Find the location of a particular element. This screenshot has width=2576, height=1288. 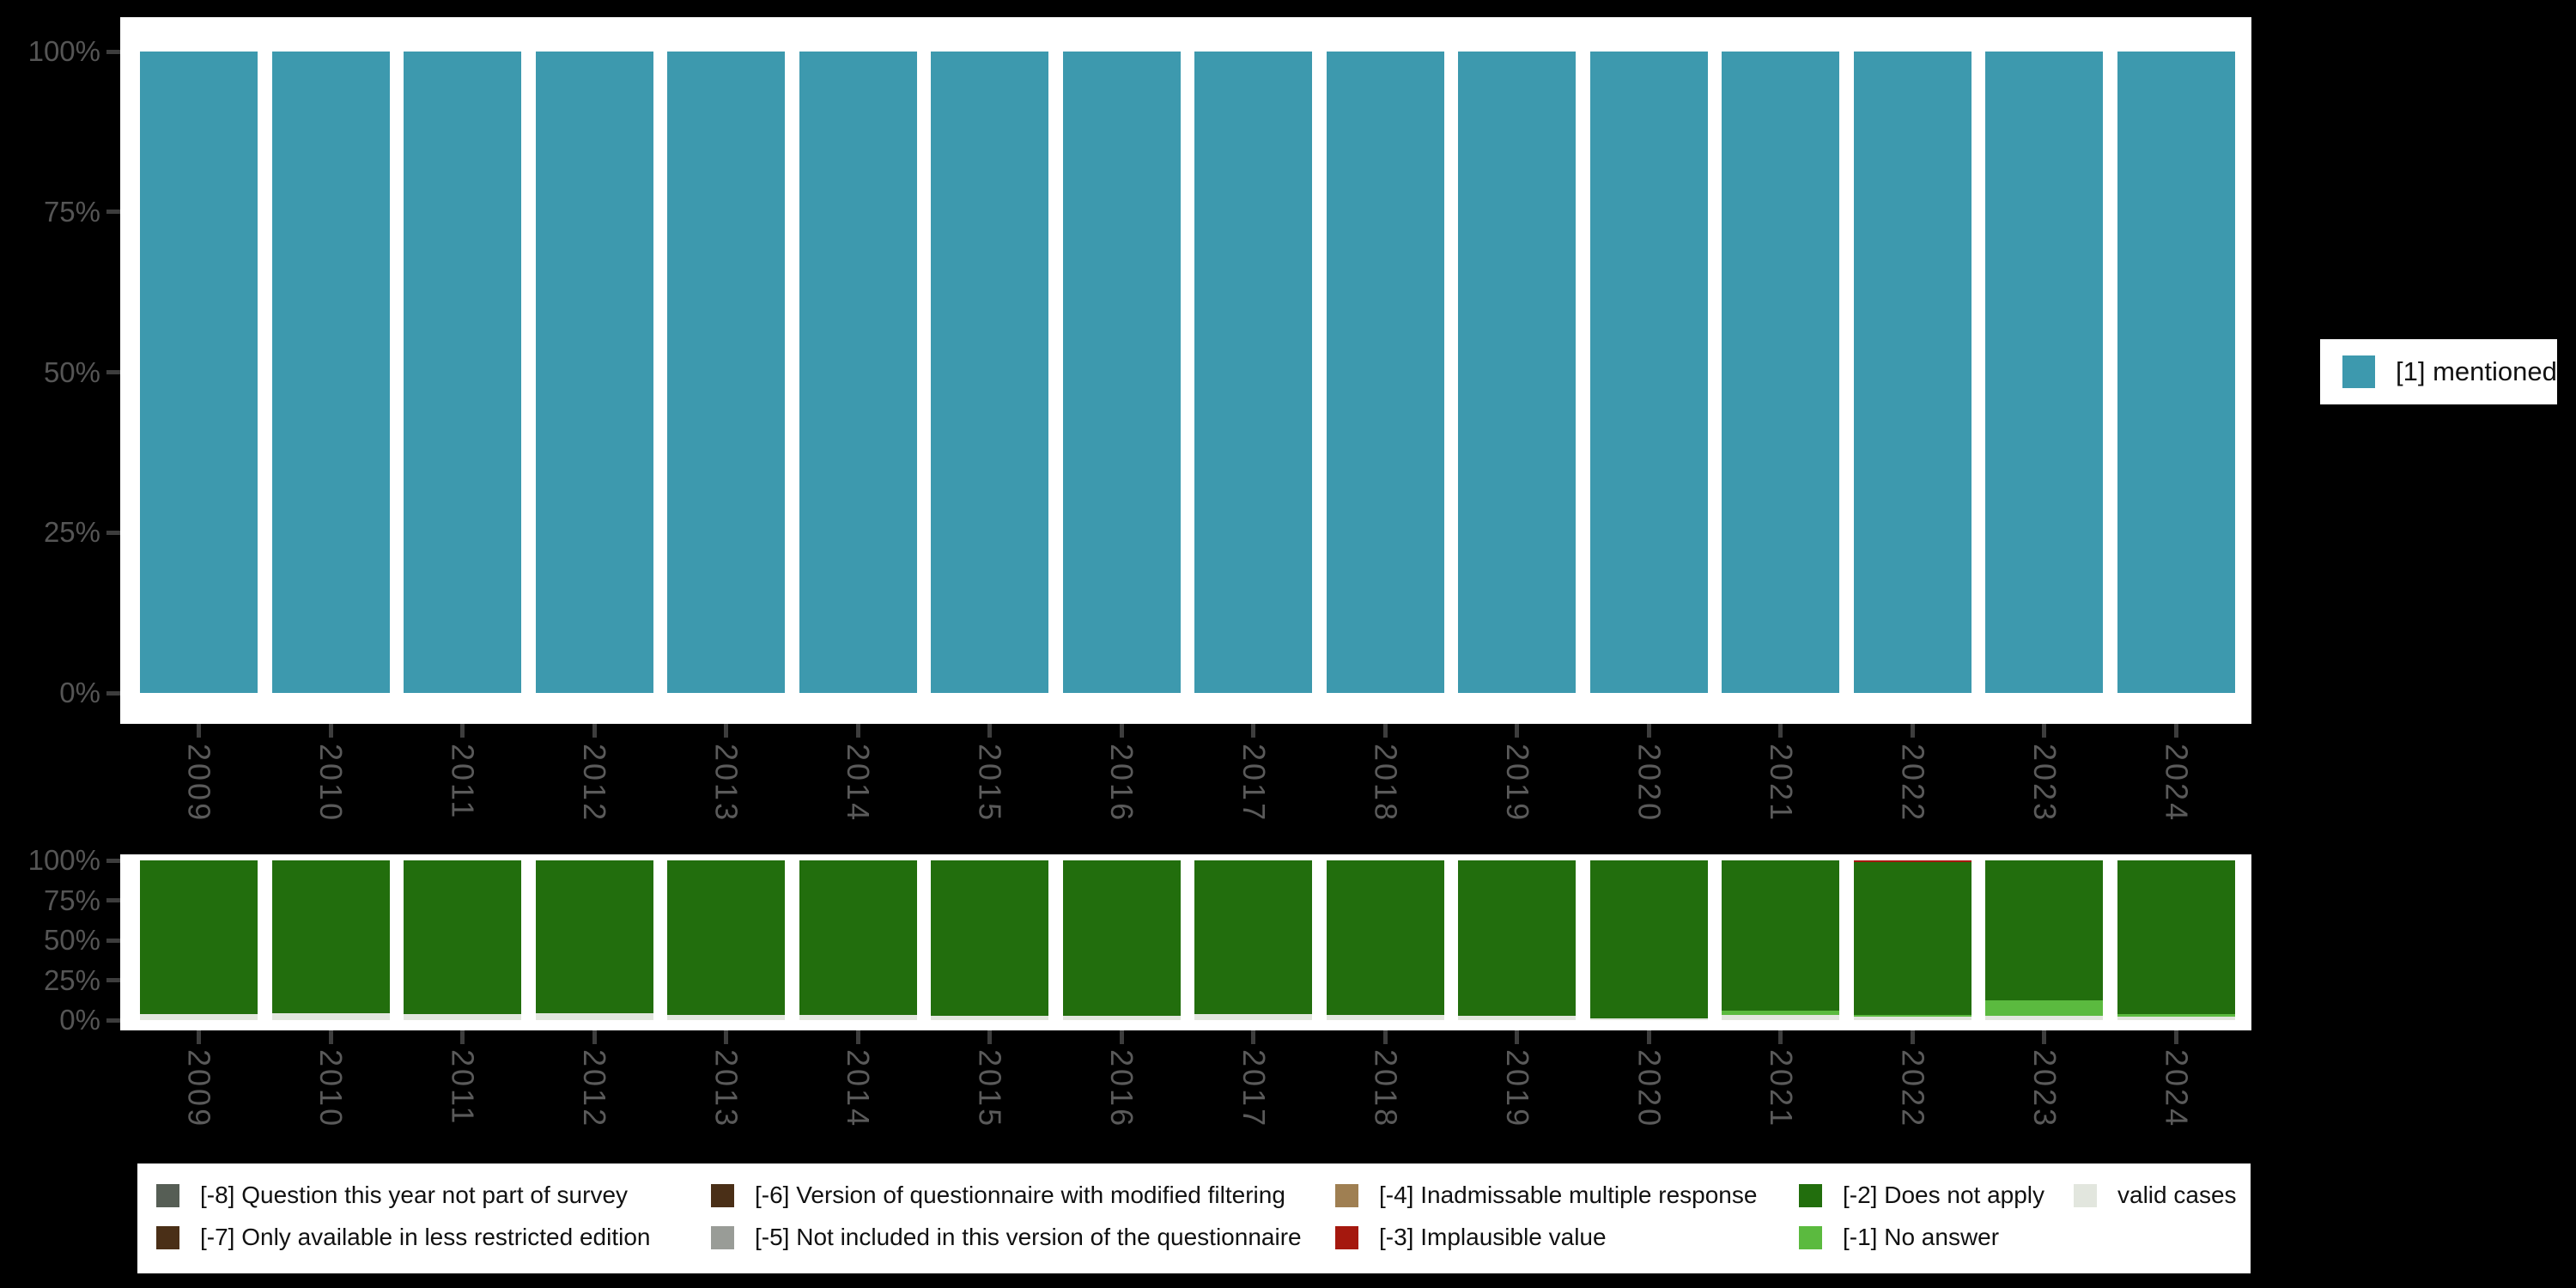

legend-item--4: [-4] Inadmissable multiple response is located at coordinates (1546, 1195).